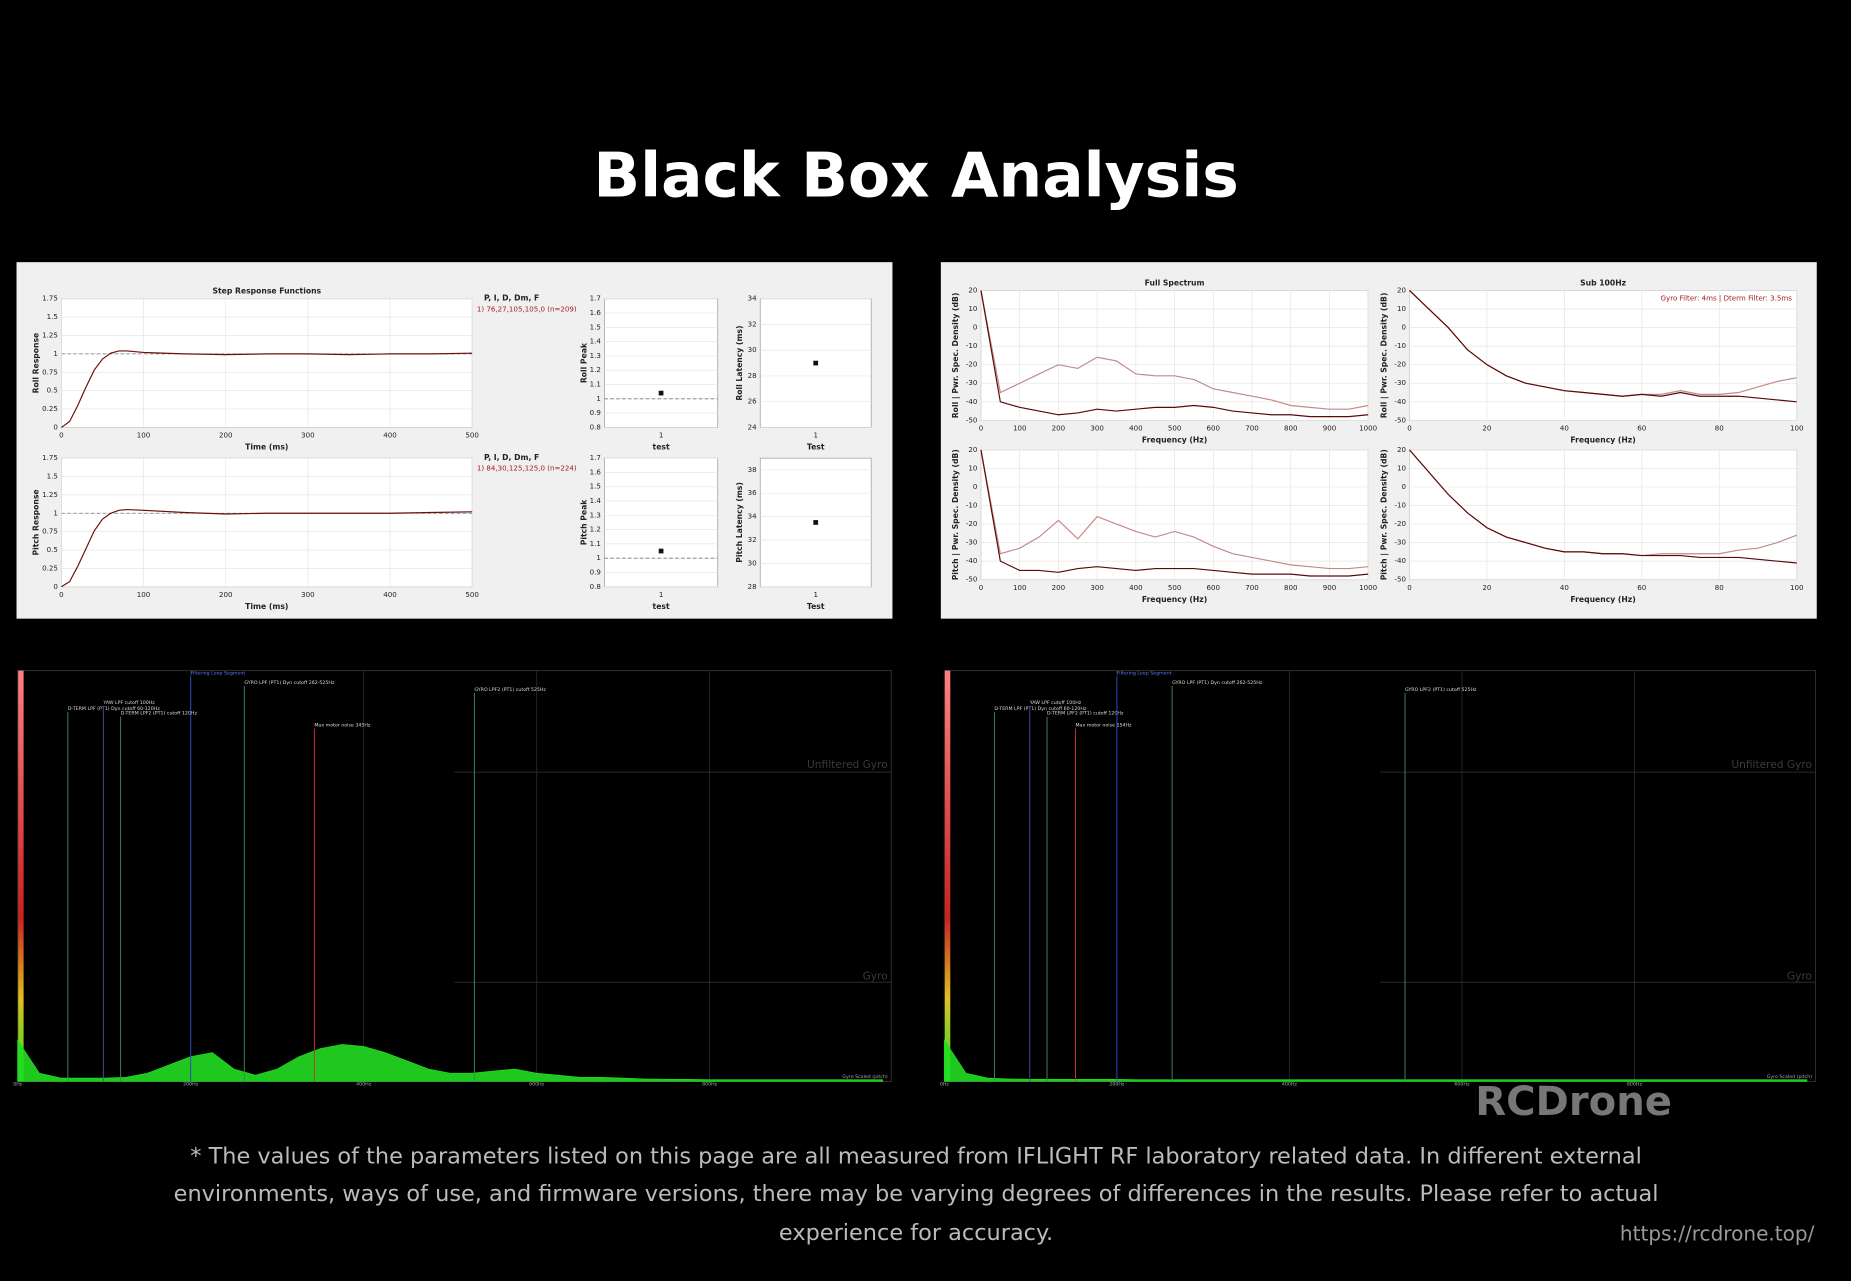 This screenshot has width=1851, height=1281. I want to click on x-tick-label: 80, so click(1720, 428).